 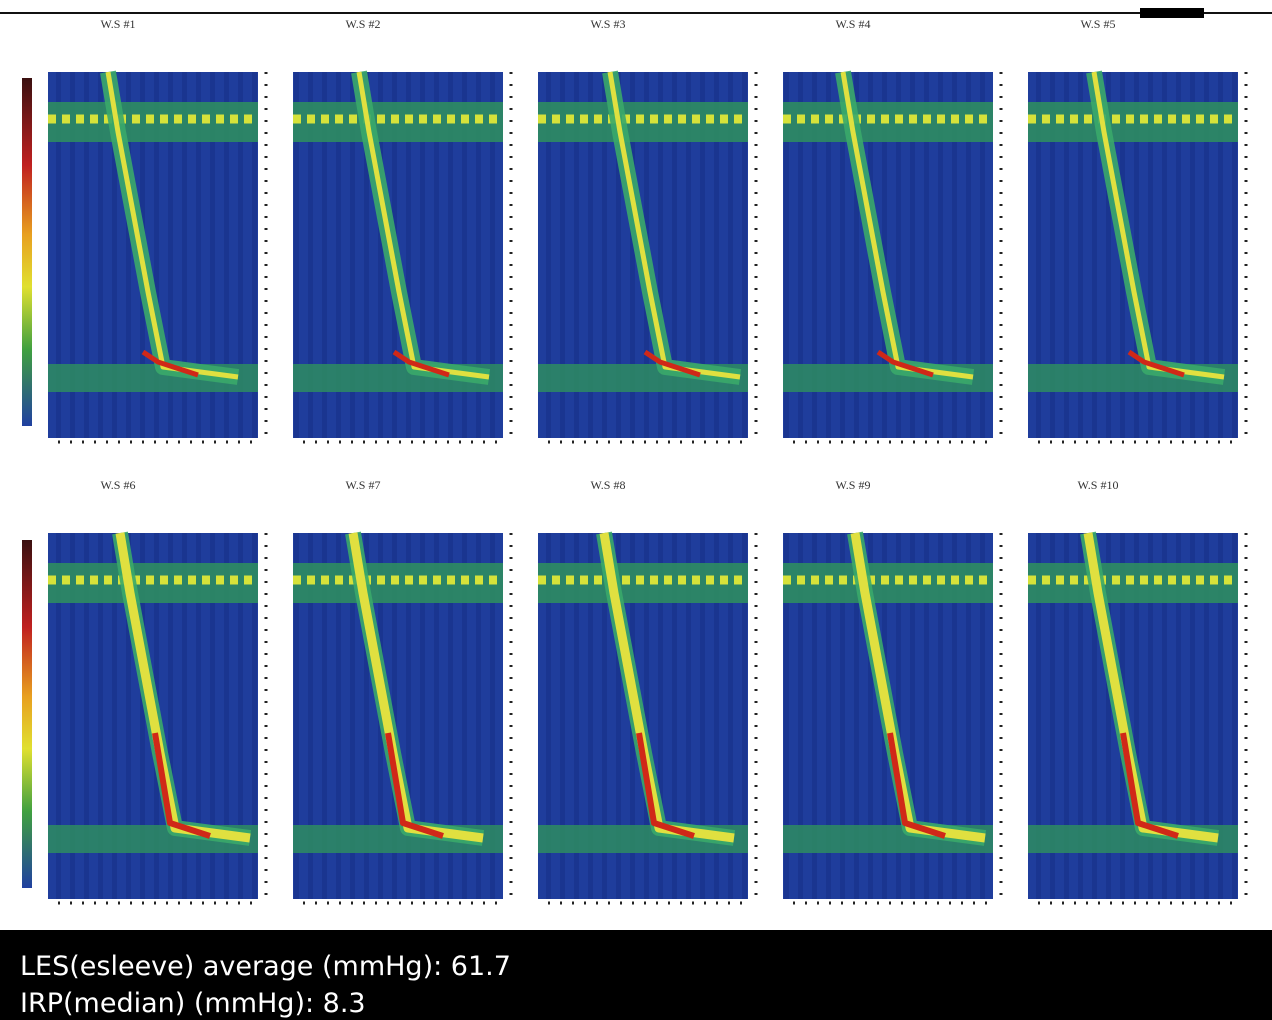 I want to click on panel-label: W.S #8, so click(x=608, y=485).